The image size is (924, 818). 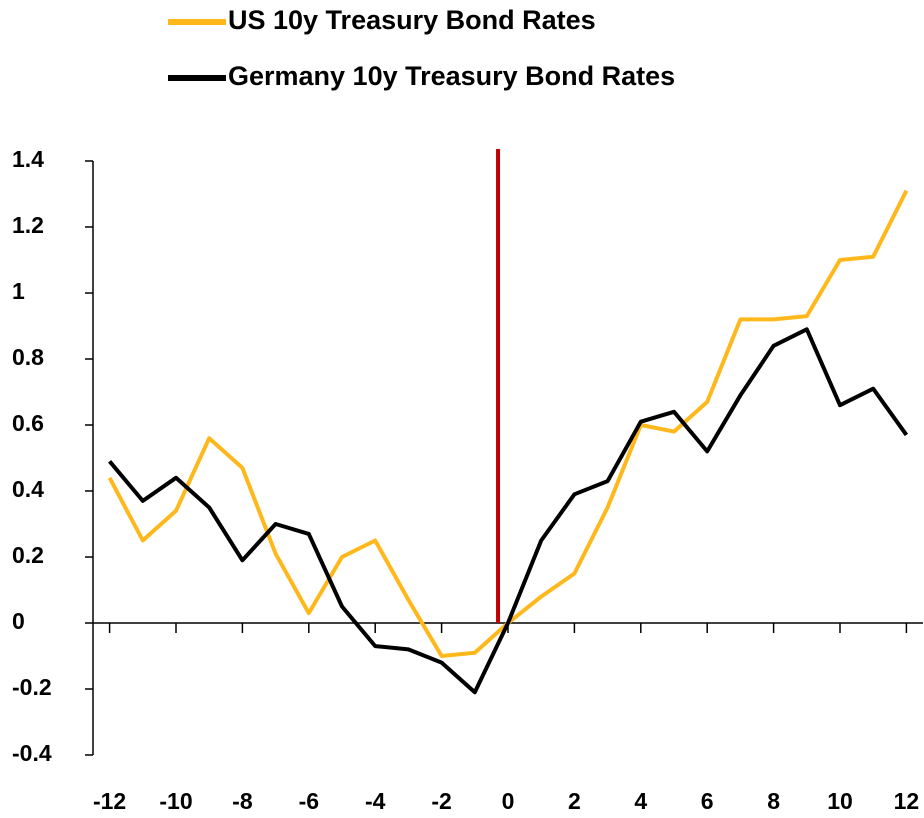 I want to click on legend-label: Germany 10y Treasury Bond Rates, so click(x=451, y=76).